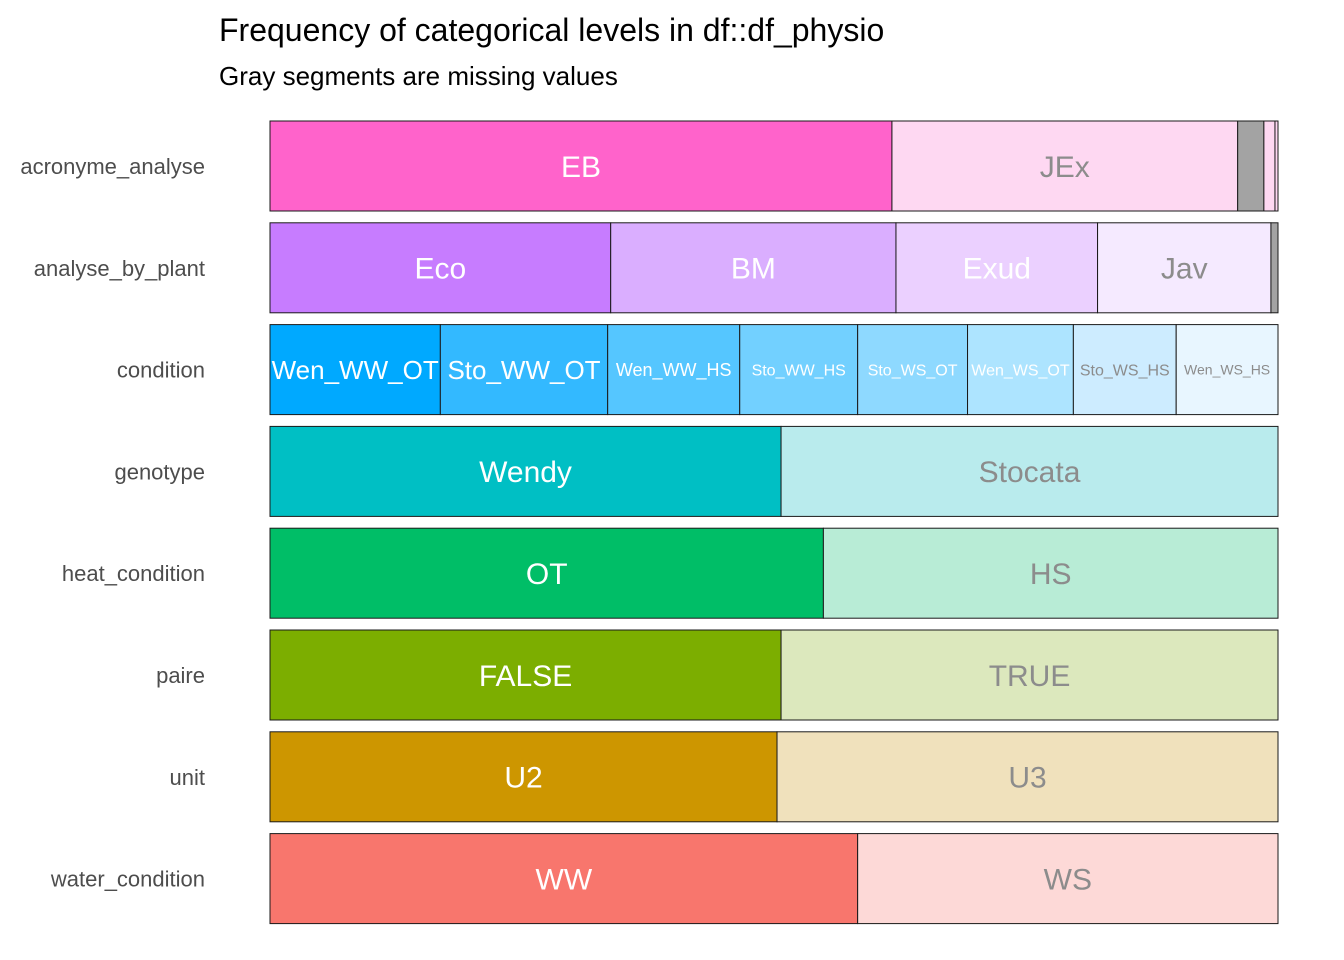 The width and height of the screenshot is (1344, 960). I want to click on segment-label: U3, so click(1027, 778).